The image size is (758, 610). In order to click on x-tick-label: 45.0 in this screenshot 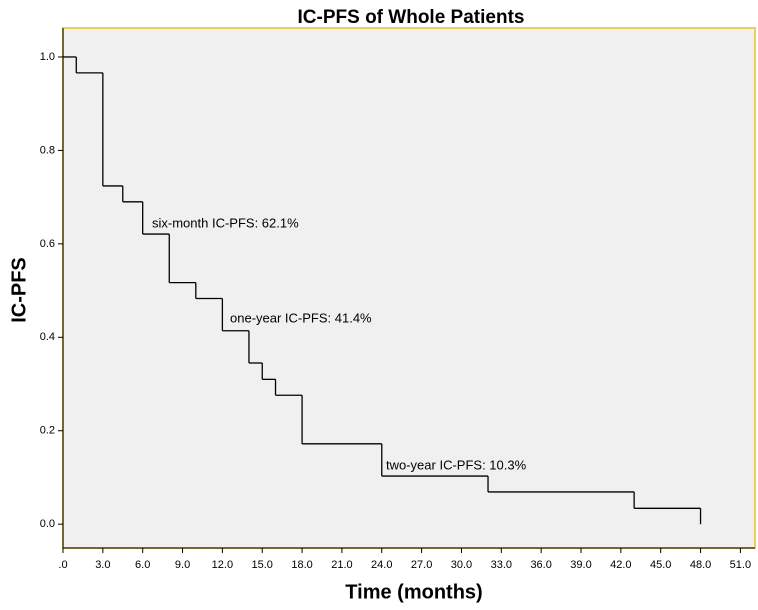, I will do `click(660, 565)`.